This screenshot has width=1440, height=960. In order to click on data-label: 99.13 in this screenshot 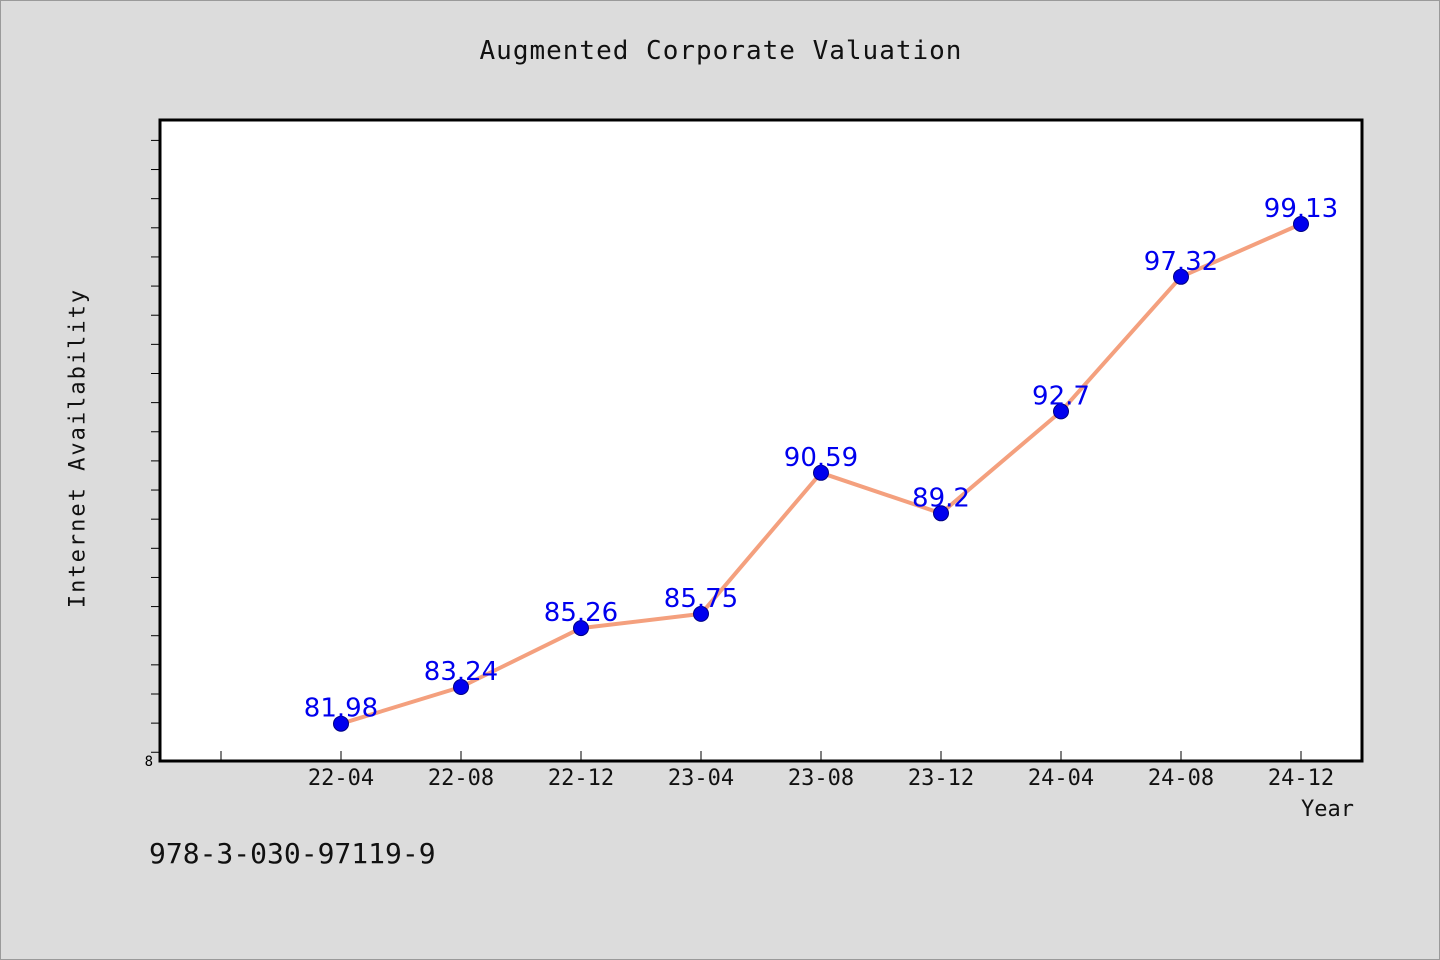, I will do `click(1301, 209)`.